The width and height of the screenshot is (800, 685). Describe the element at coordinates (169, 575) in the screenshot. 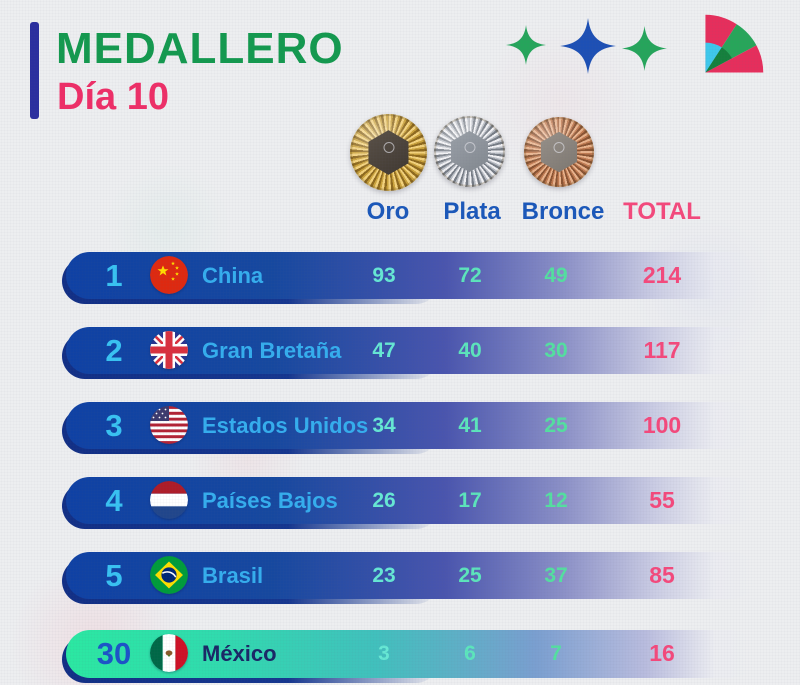

I see `brazil-flag-icon` at that location.